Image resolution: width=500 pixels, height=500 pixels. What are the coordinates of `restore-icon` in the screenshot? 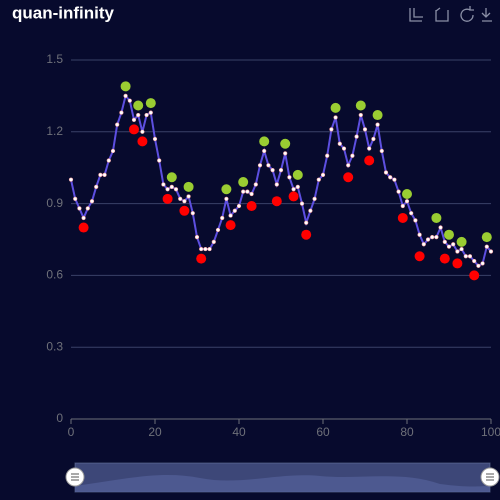 It's located at (467, 14).